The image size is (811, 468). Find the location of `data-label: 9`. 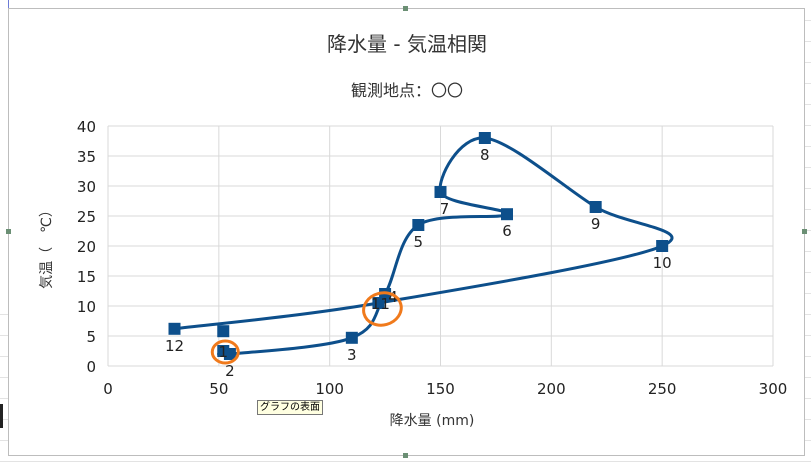

data-label: 9 is located at coordinates (596, 224).